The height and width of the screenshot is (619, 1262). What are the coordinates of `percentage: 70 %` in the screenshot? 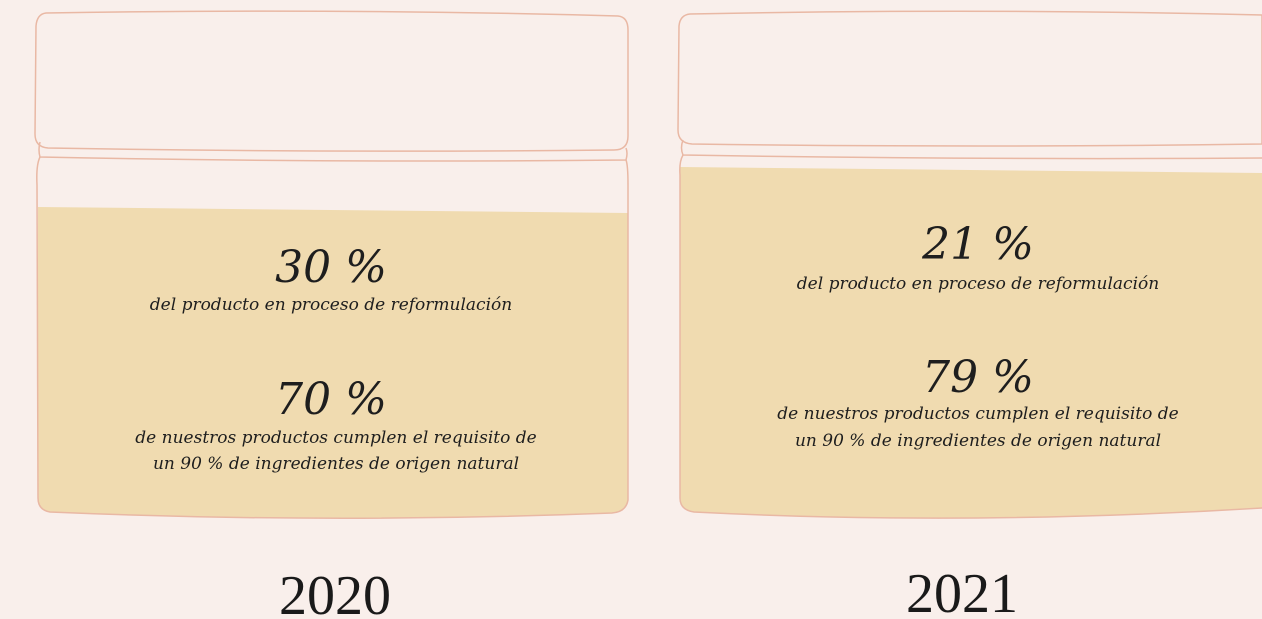 It's located at (331, 399).